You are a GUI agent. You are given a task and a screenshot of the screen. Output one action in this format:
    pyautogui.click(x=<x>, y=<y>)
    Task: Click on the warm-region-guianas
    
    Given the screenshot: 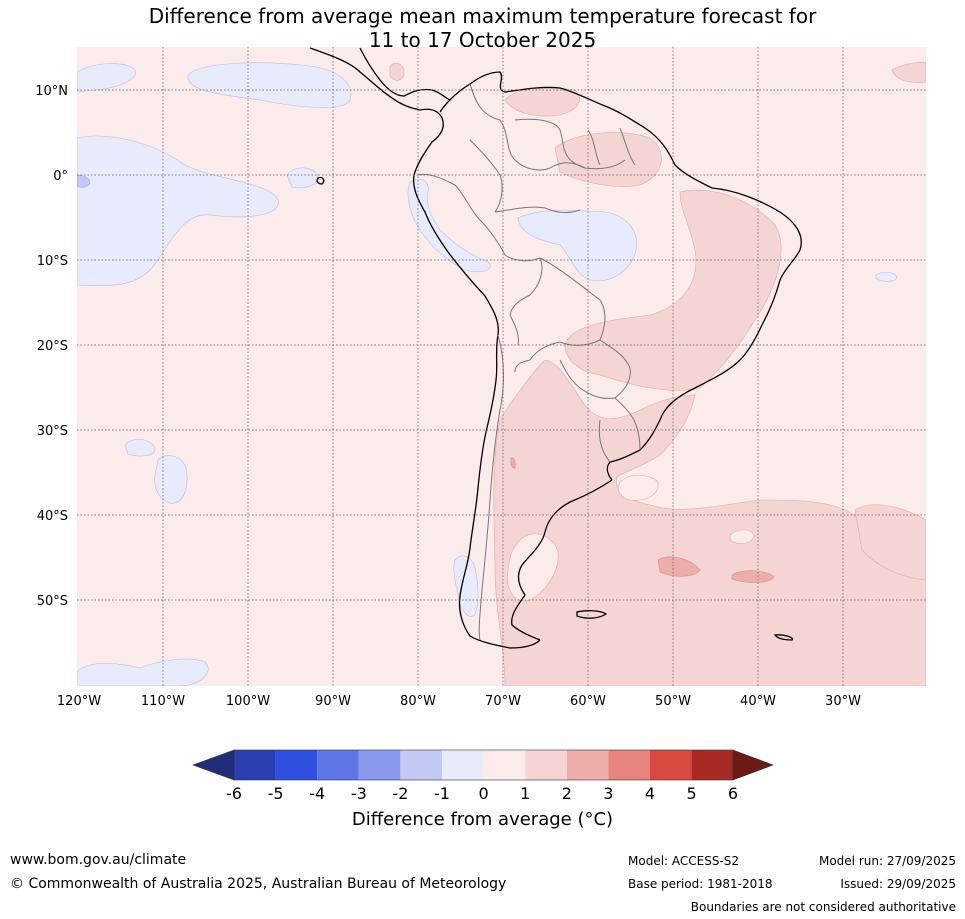 What is the action you would take?
    pyautogui.click(x=608, y=159)
    